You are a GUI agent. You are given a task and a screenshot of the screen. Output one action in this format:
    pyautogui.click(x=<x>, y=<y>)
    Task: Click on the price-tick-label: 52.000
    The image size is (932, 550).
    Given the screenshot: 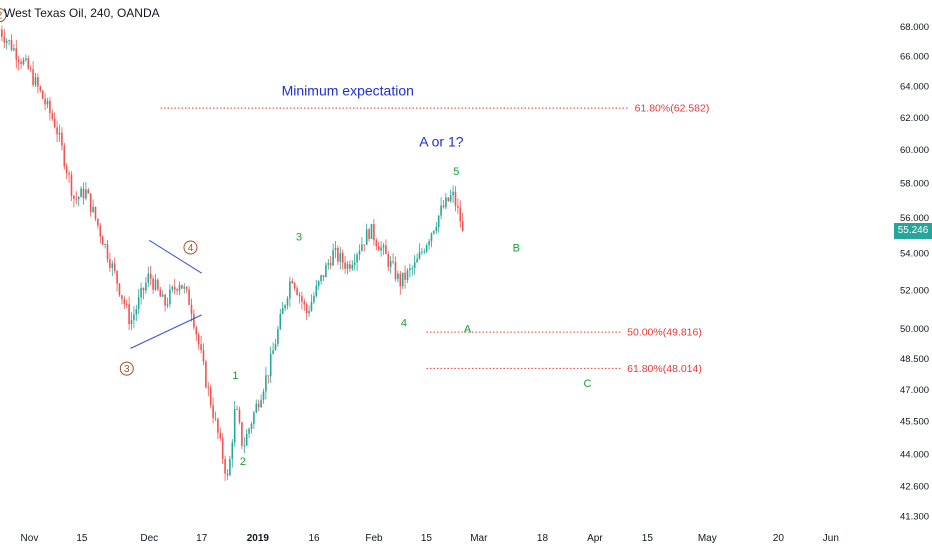 What is the action you would take?
    pyautogui.click(x=914, y=291)
    